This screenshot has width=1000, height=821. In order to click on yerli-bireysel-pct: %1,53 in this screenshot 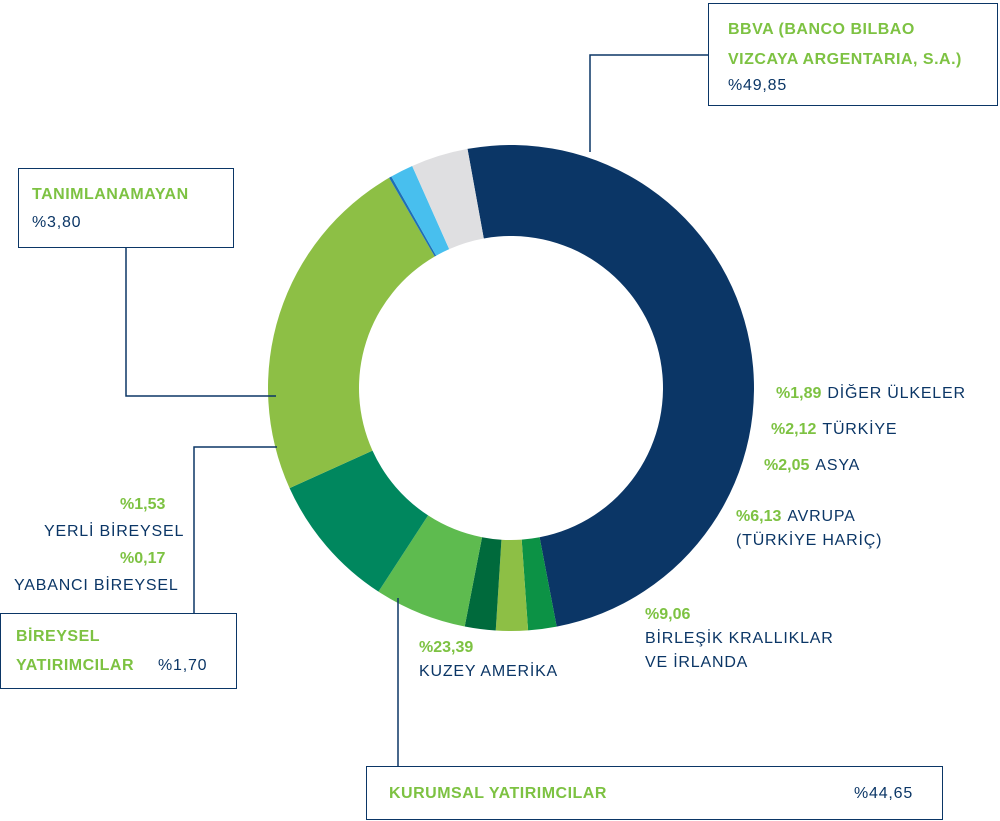, I will do `click(143, 504)`.